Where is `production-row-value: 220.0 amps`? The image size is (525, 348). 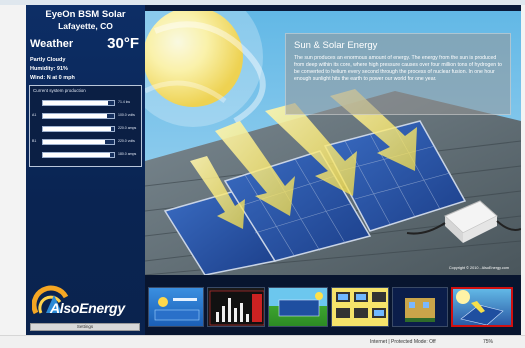 production-row-value: 220.0 amps is located at coordinates (127, 128).